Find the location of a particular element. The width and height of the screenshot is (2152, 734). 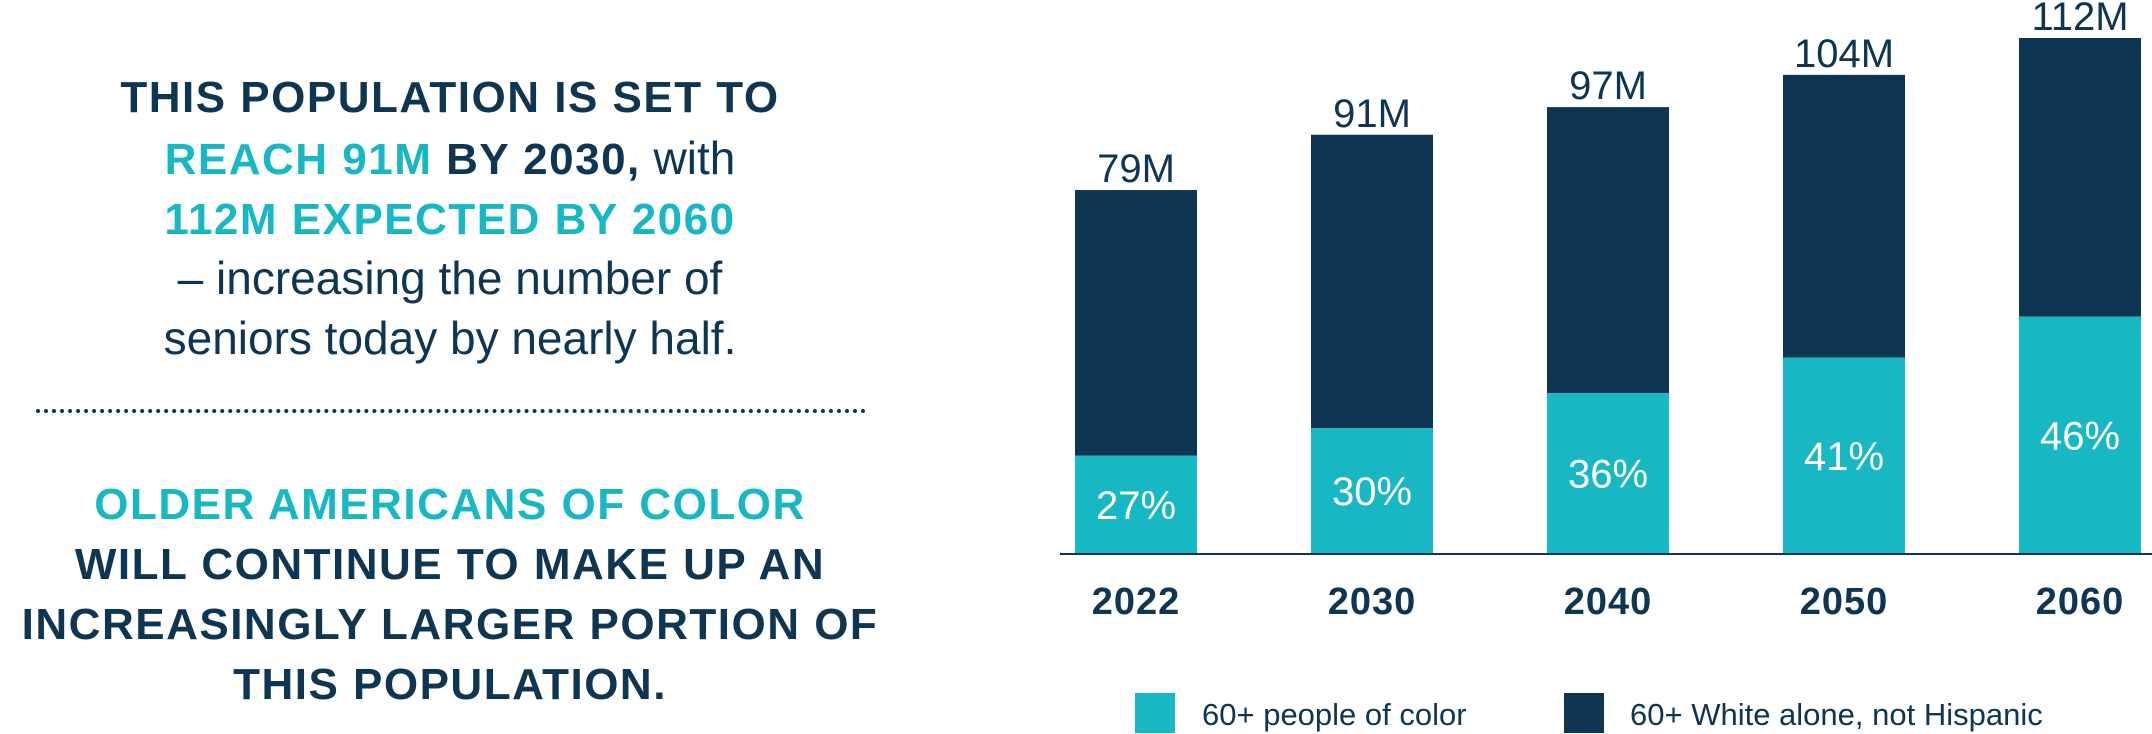

legend-label-white-alone: 60+ White alone, not Hispanic is located at coordinates (1836, 714).